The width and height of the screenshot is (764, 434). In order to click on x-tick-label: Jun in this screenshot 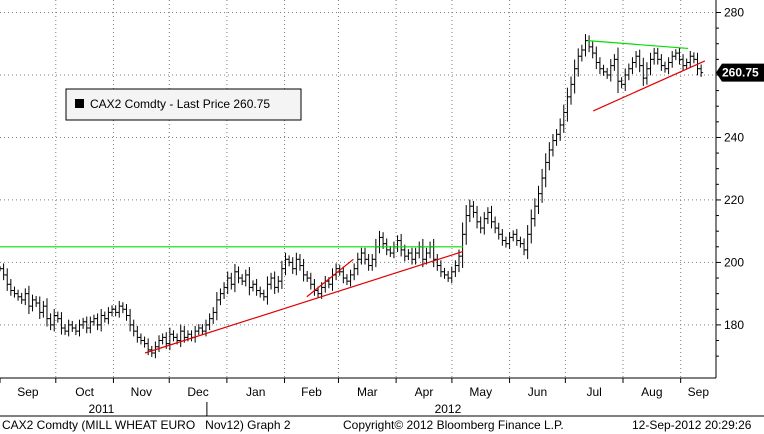, I will do `click(537, 392)`.